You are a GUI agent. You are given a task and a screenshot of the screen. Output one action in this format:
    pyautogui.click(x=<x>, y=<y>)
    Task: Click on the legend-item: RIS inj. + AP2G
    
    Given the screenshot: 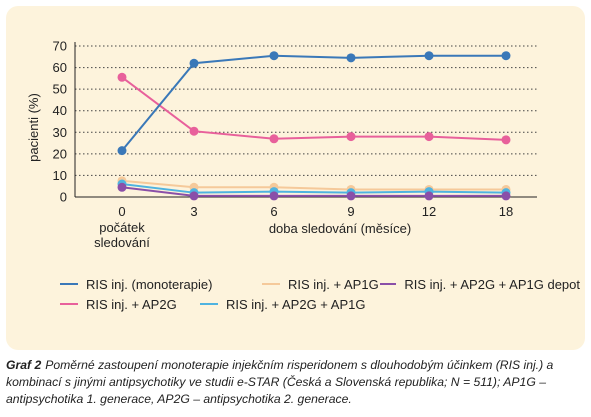 What is the action you would take?
    pyautogui.click(x=130, y=304)
    